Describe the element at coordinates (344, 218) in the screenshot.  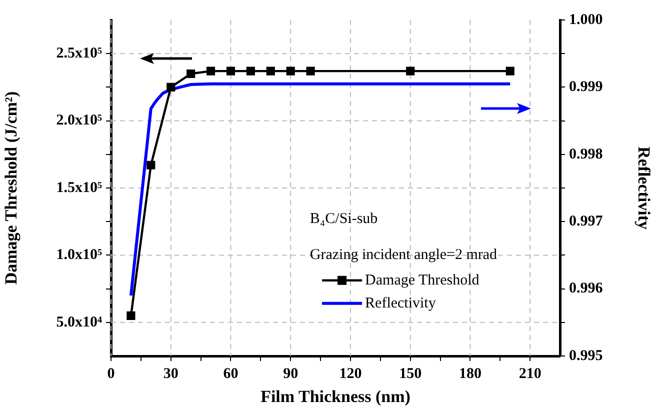
I see `annotation: B₄C/Si-sub` at that location.